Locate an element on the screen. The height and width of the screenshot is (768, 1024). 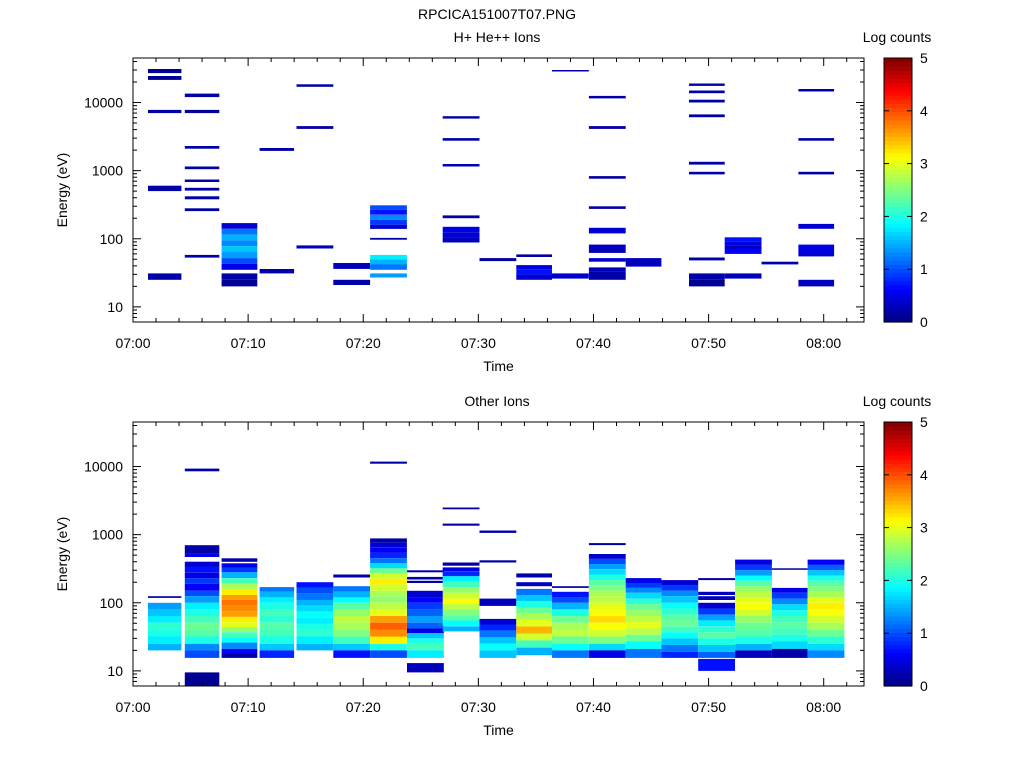
x-tick-label: 07:10 is located at coordinates (248, 343).